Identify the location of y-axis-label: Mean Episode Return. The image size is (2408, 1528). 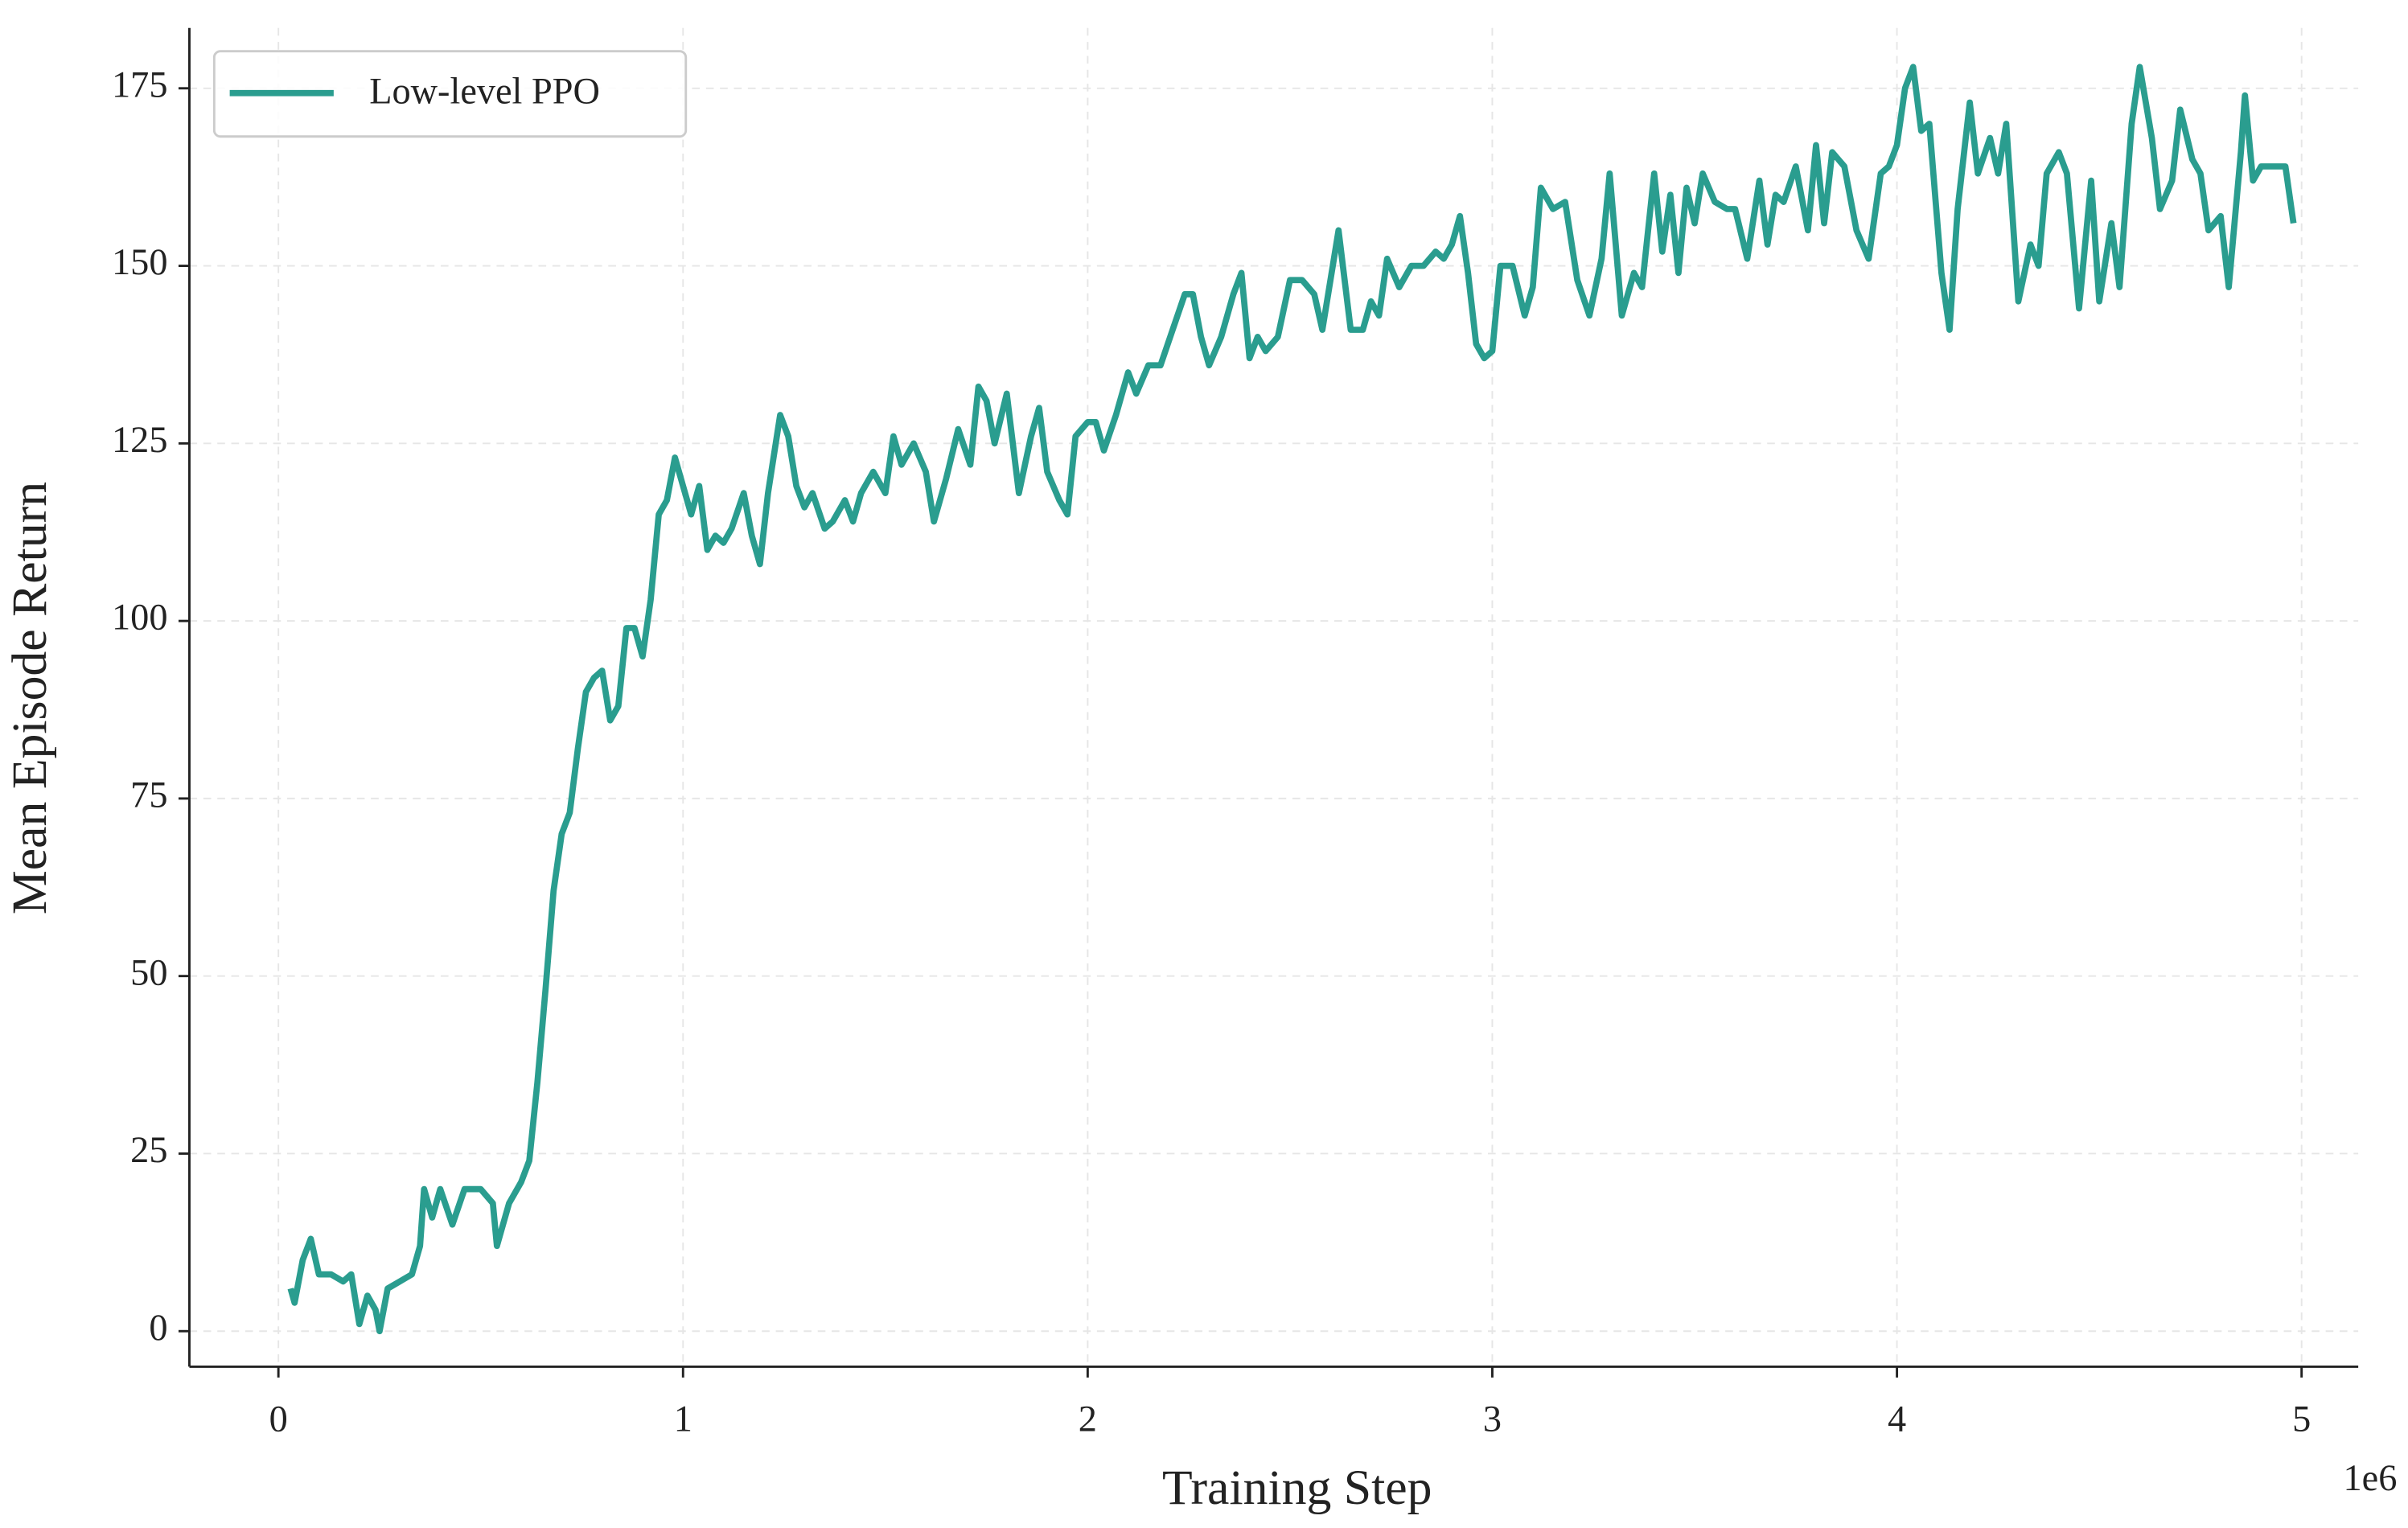
(29, 698).